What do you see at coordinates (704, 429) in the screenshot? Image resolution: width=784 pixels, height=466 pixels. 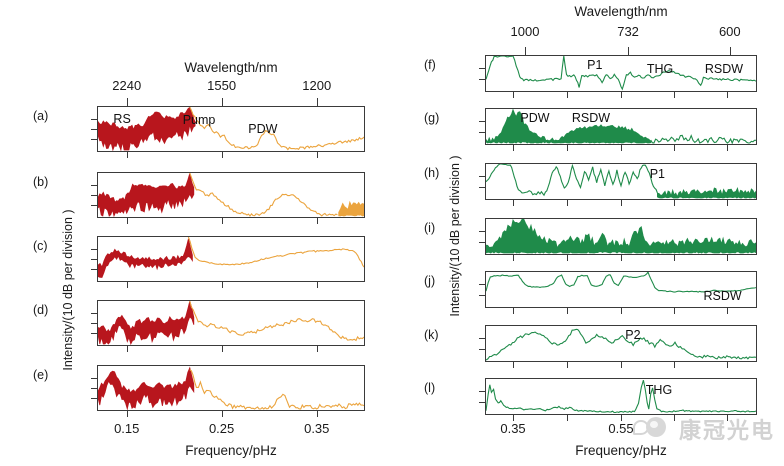 I see `watermark: 康冠光电` at bounding box center [704, 429].